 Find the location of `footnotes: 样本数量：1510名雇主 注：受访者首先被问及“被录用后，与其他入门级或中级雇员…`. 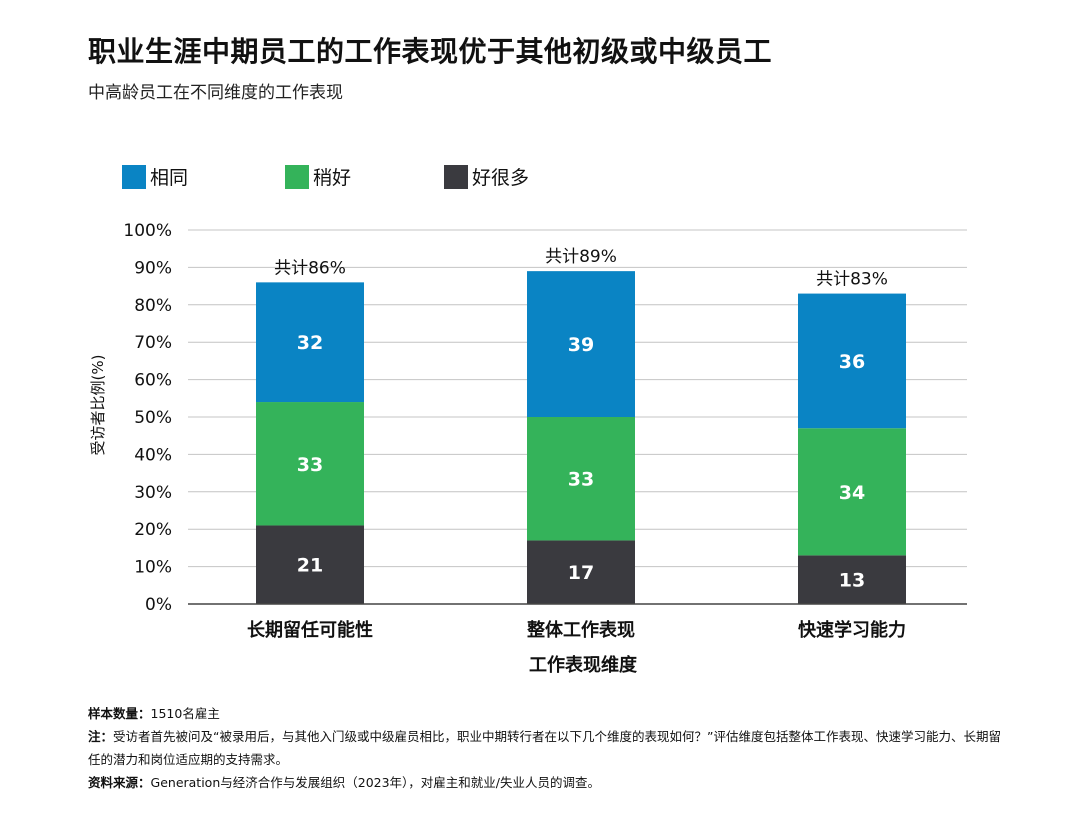

footnotes: 样本数量：1510名雇主 注：受访者首先被问及“被录用后，与其他入门级或中级雇员… is located at coordinates (548, 748).